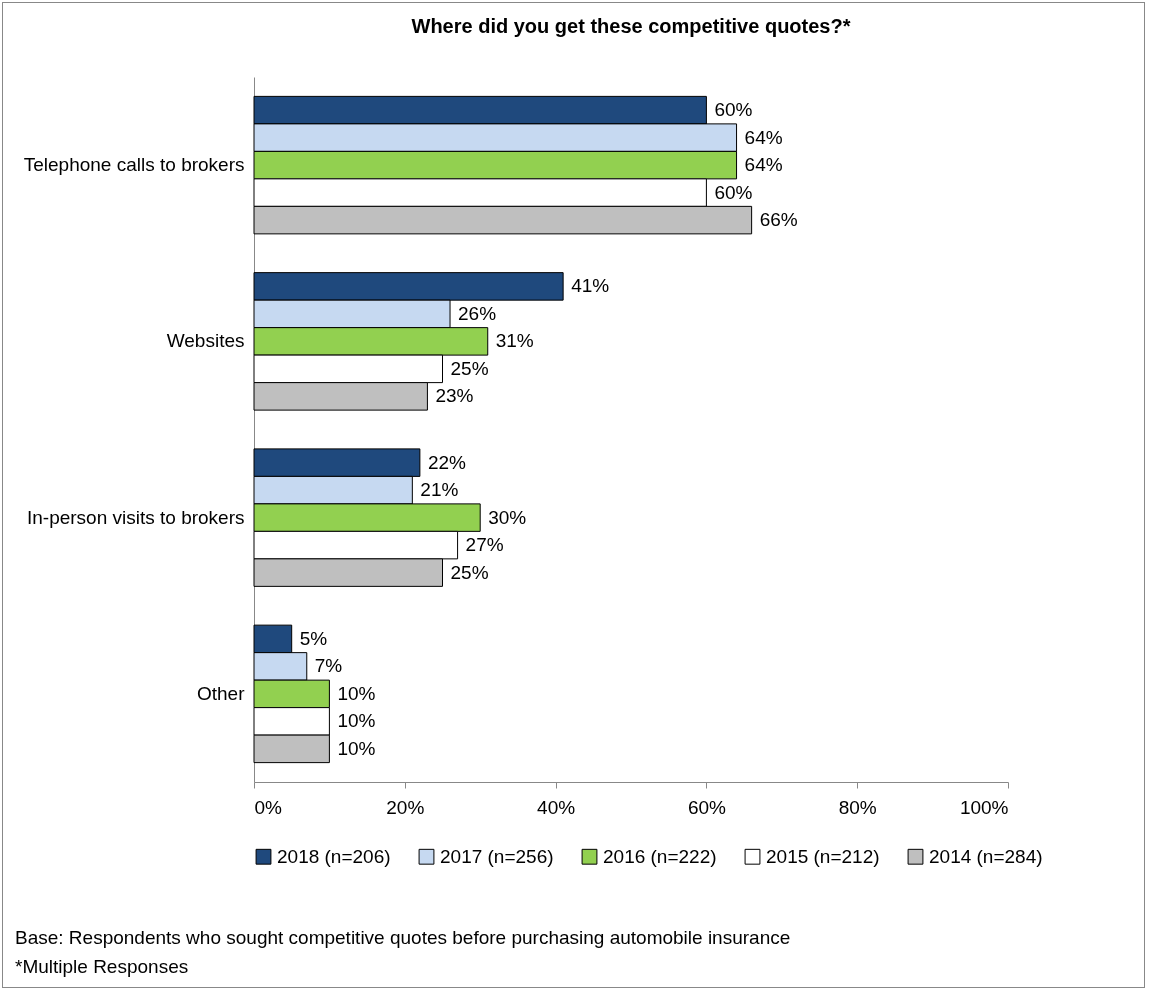 The image size is (1149, 993). I want to click on data-label: 22%, so click(447, 462).